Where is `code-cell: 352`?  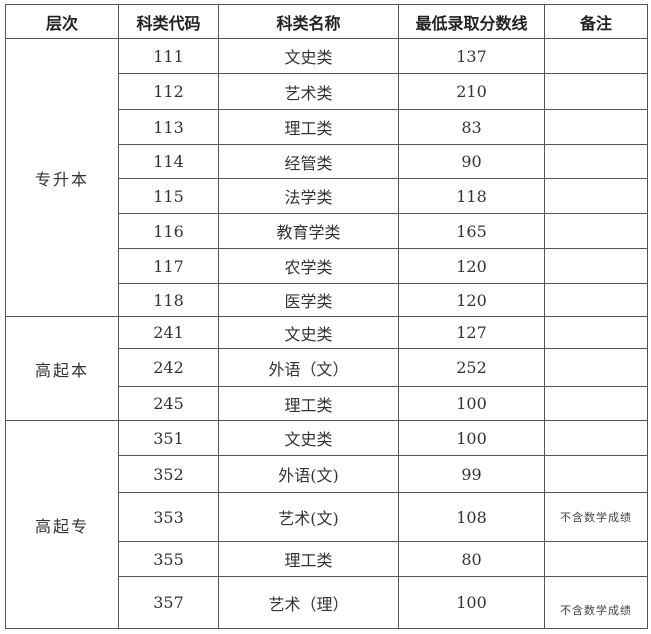
code-cell: 352 is located at coordinates (168, 474).